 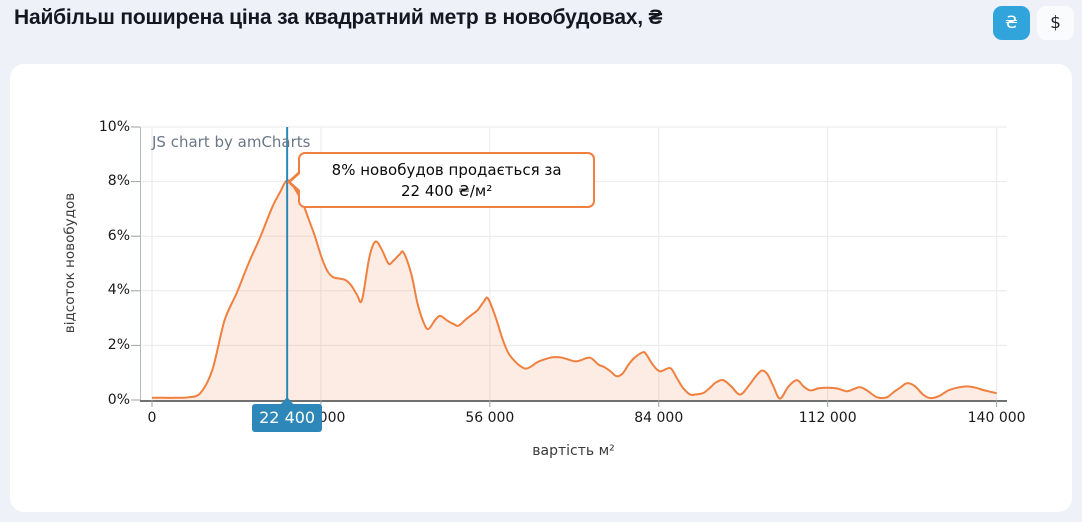 I want to click on x-tick-label: 0, so click(x=152, y=418).